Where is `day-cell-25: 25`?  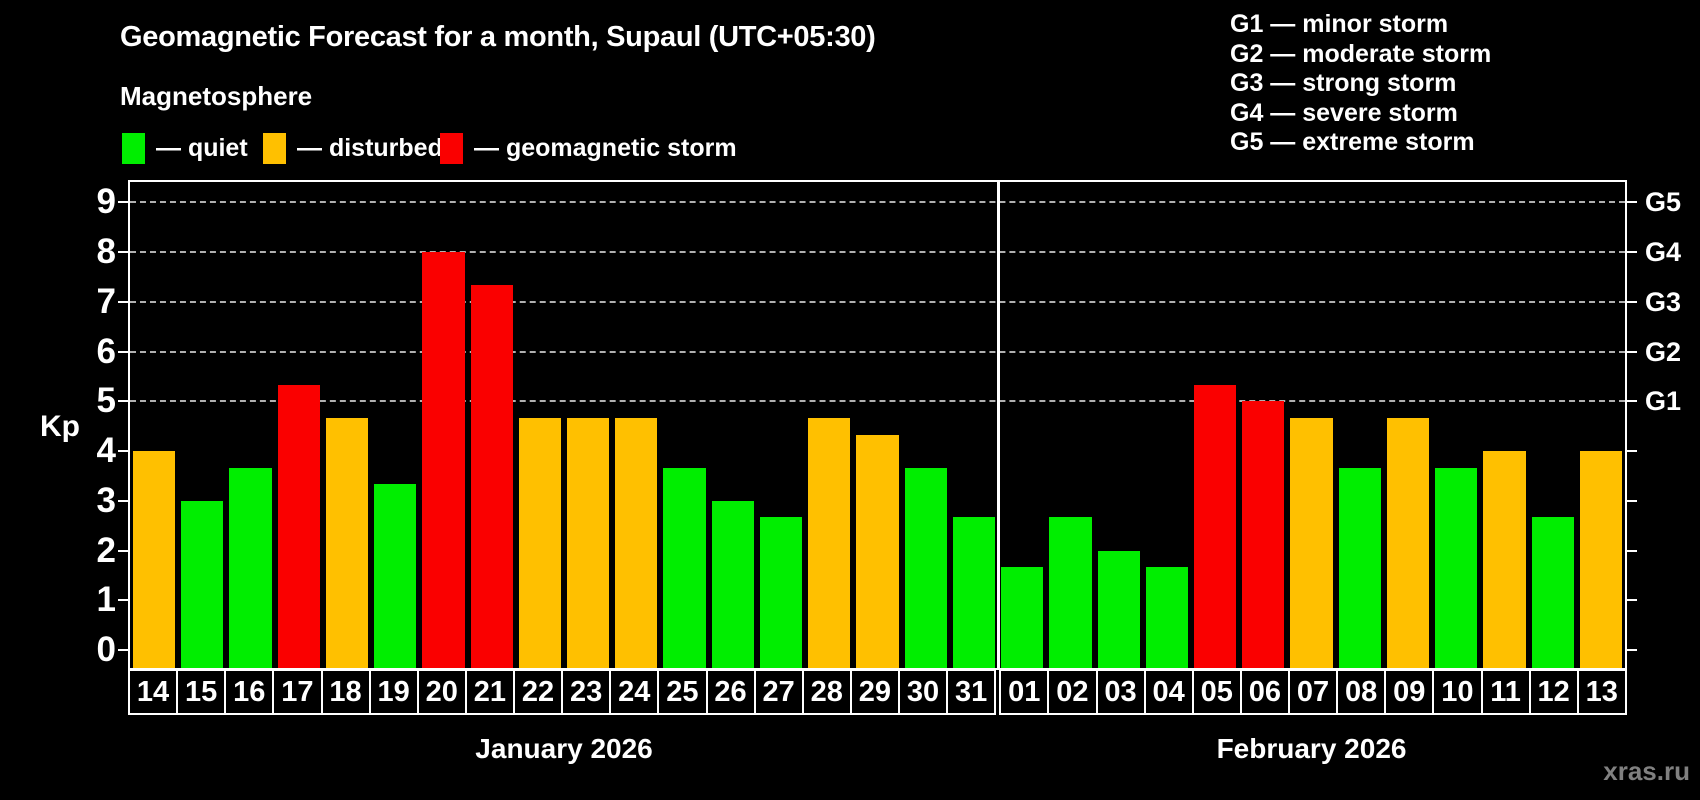
day-cell-25: 25 is located at coordinates (682, 692).